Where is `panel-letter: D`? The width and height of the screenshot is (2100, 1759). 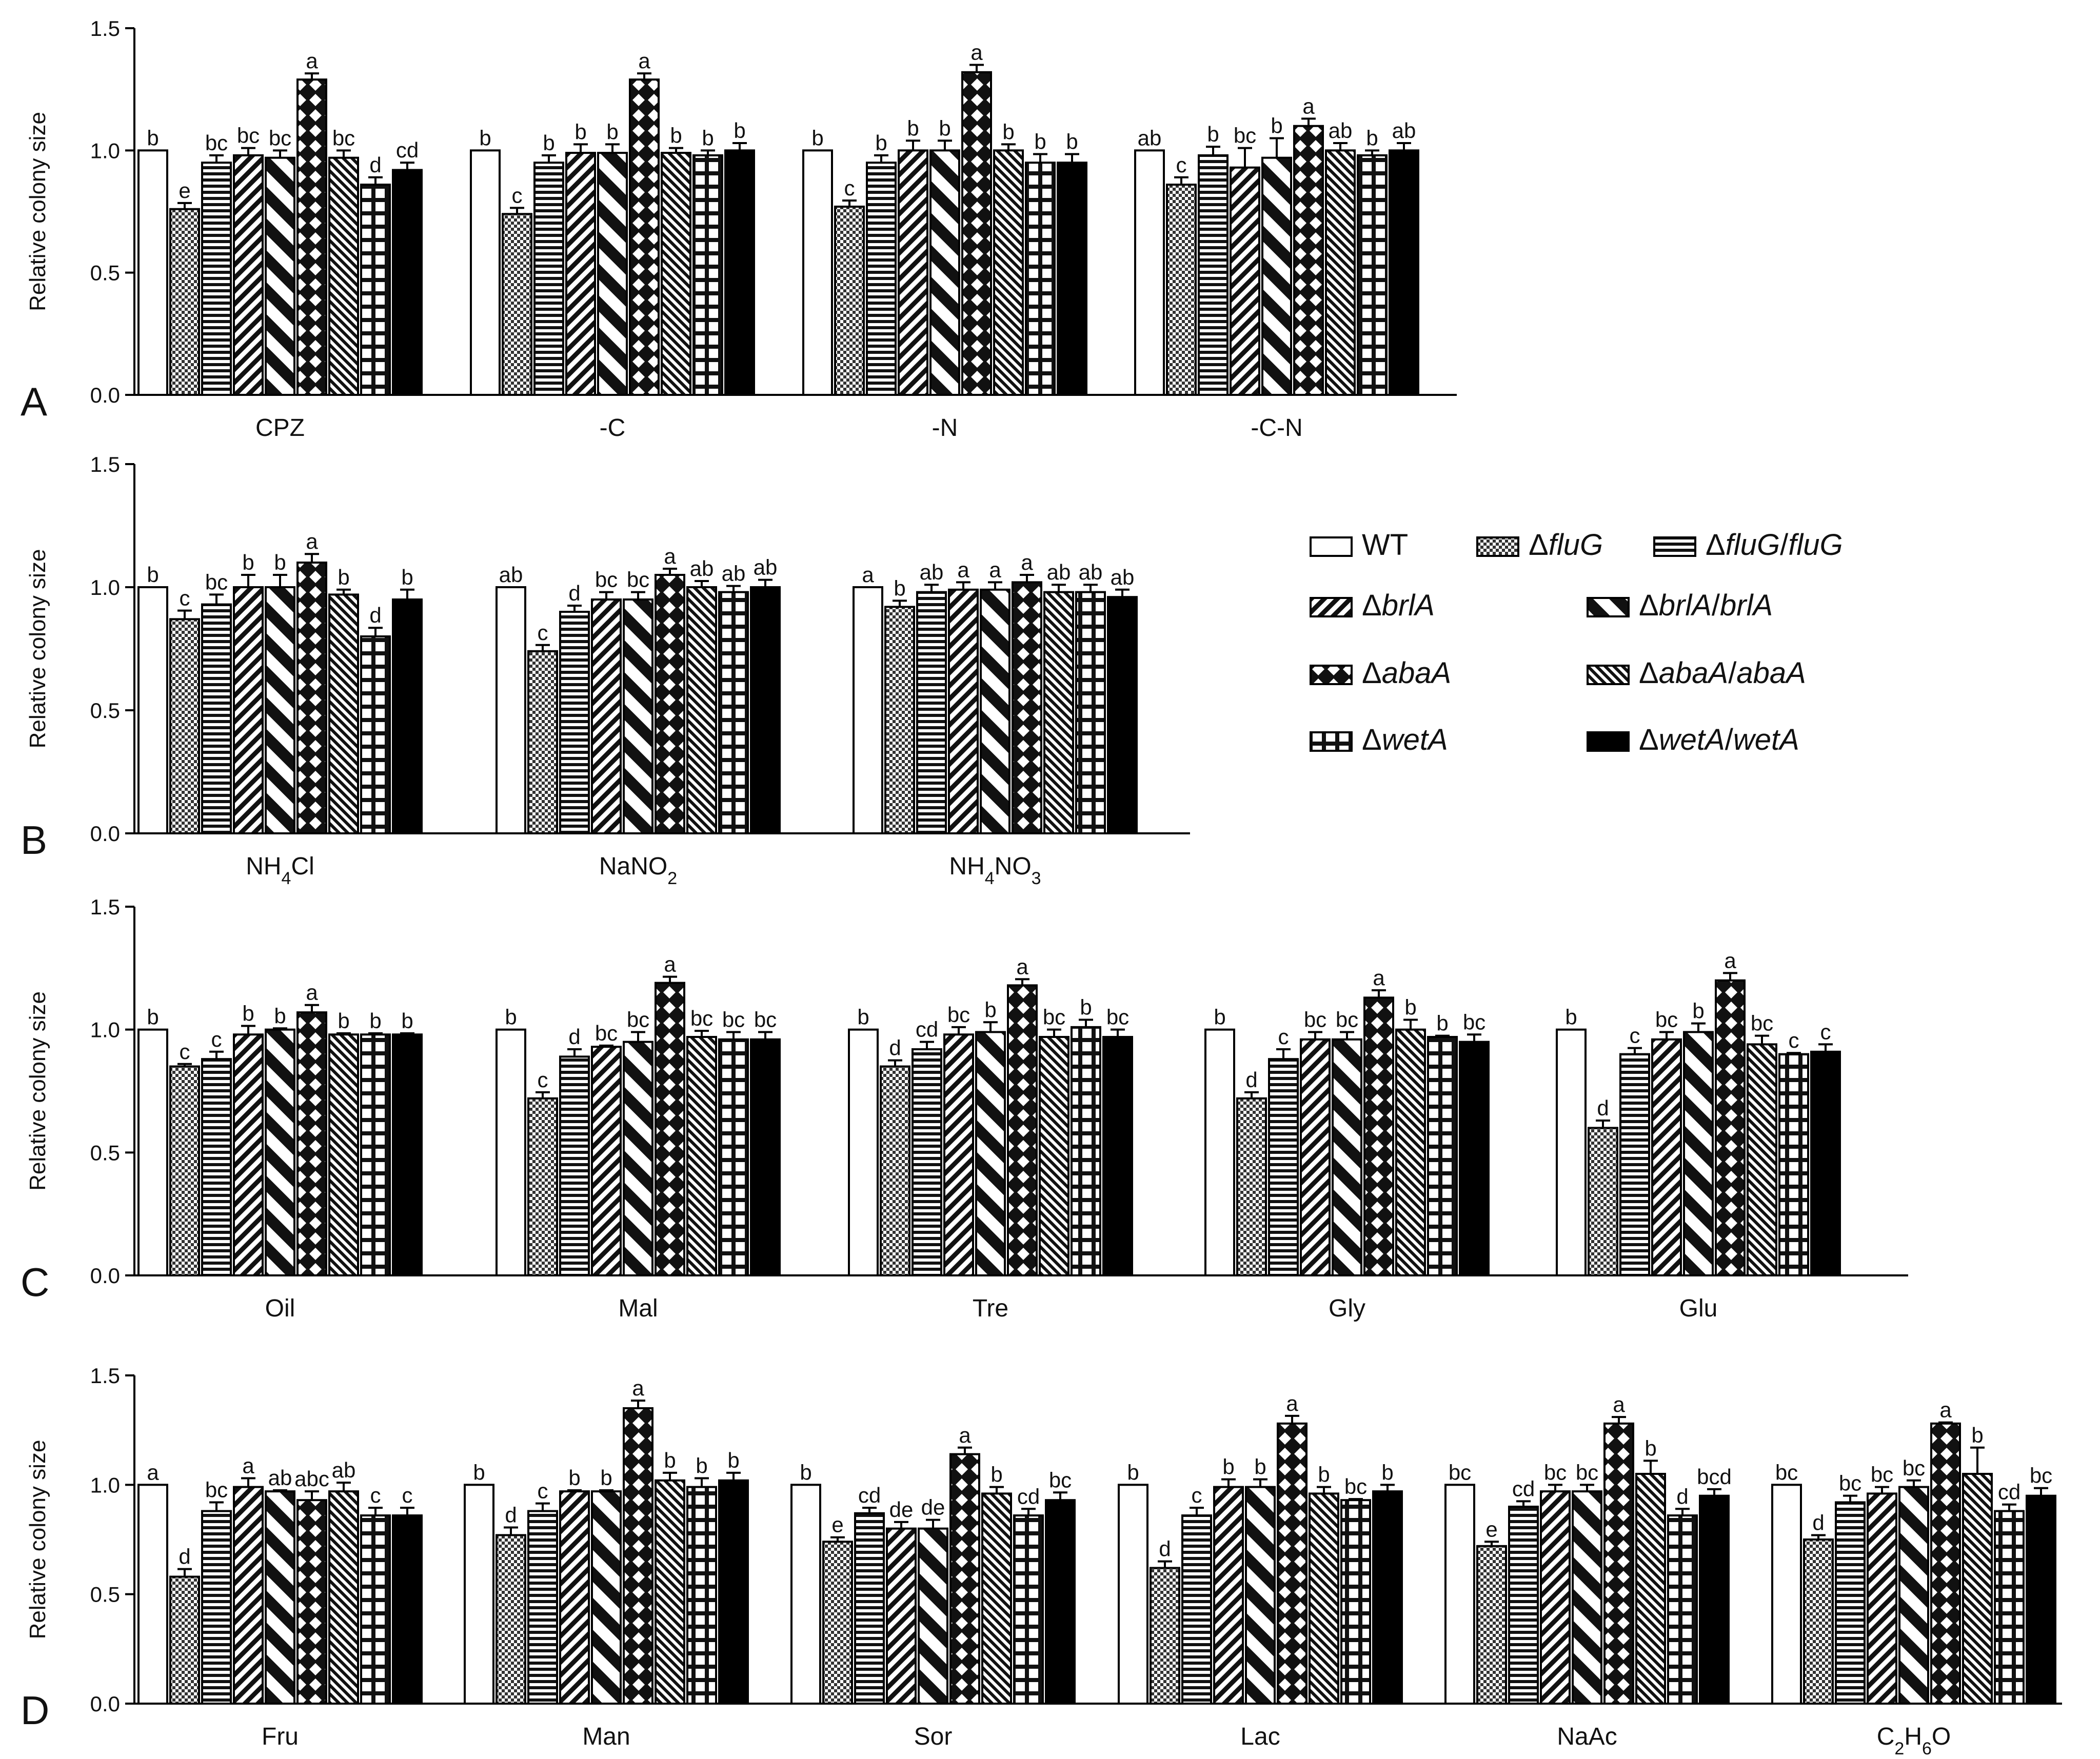
panel-letter: D is located at coordinates (35, 1710).